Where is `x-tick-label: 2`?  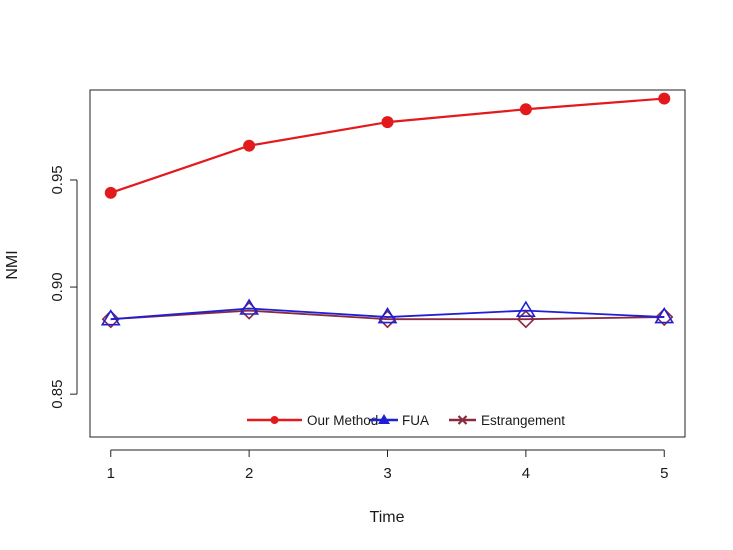 x-tick-label: 2 is located at coordinates (249, 473).